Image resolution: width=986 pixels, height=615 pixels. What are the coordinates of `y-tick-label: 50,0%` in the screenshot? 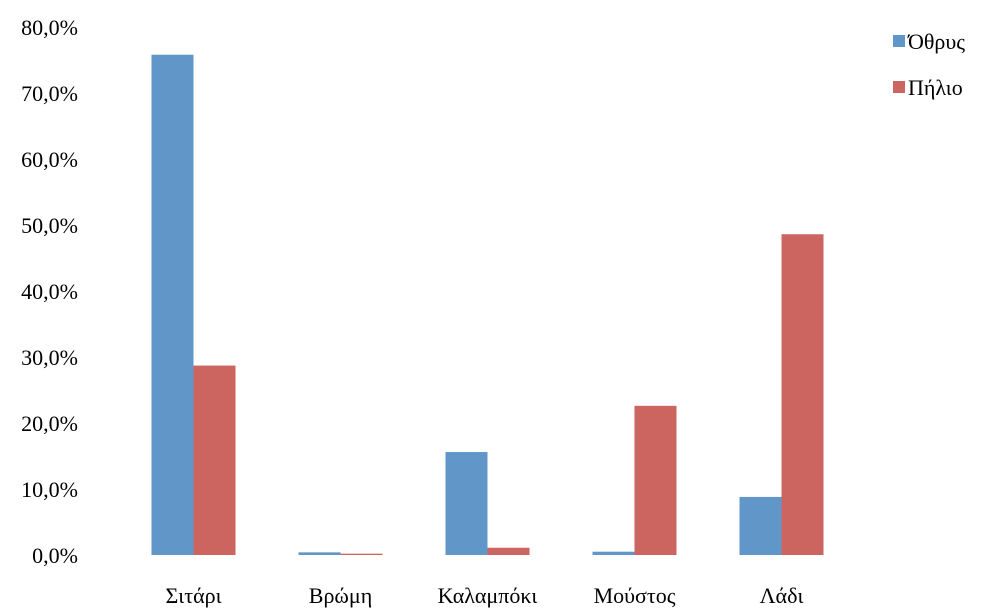 It's located at (49, 225).